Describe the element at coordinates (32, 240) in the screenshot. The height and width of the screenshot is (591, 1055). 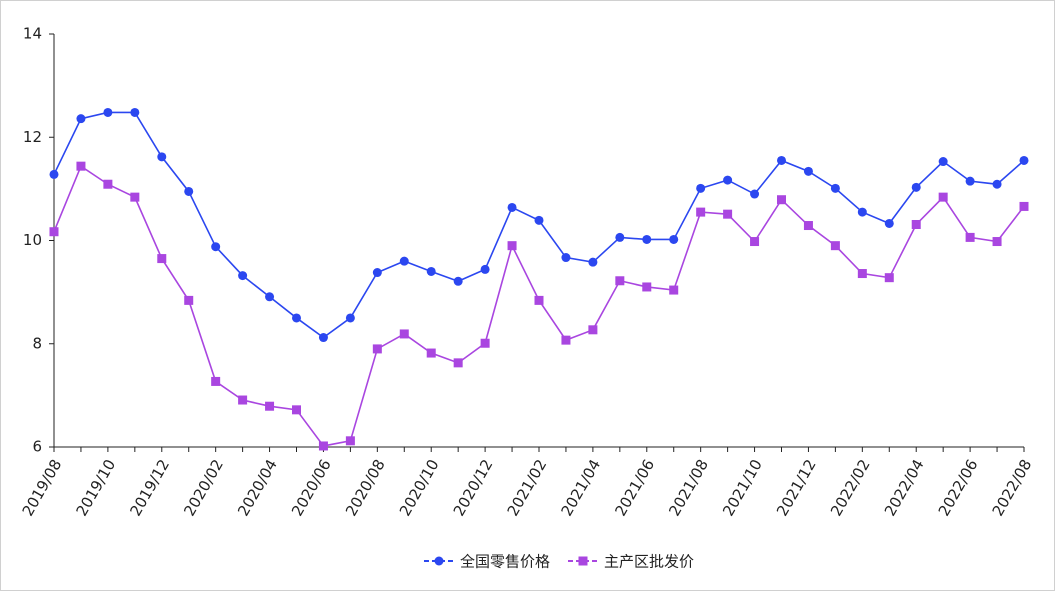
I see `y-tick-label: 10` at that location.